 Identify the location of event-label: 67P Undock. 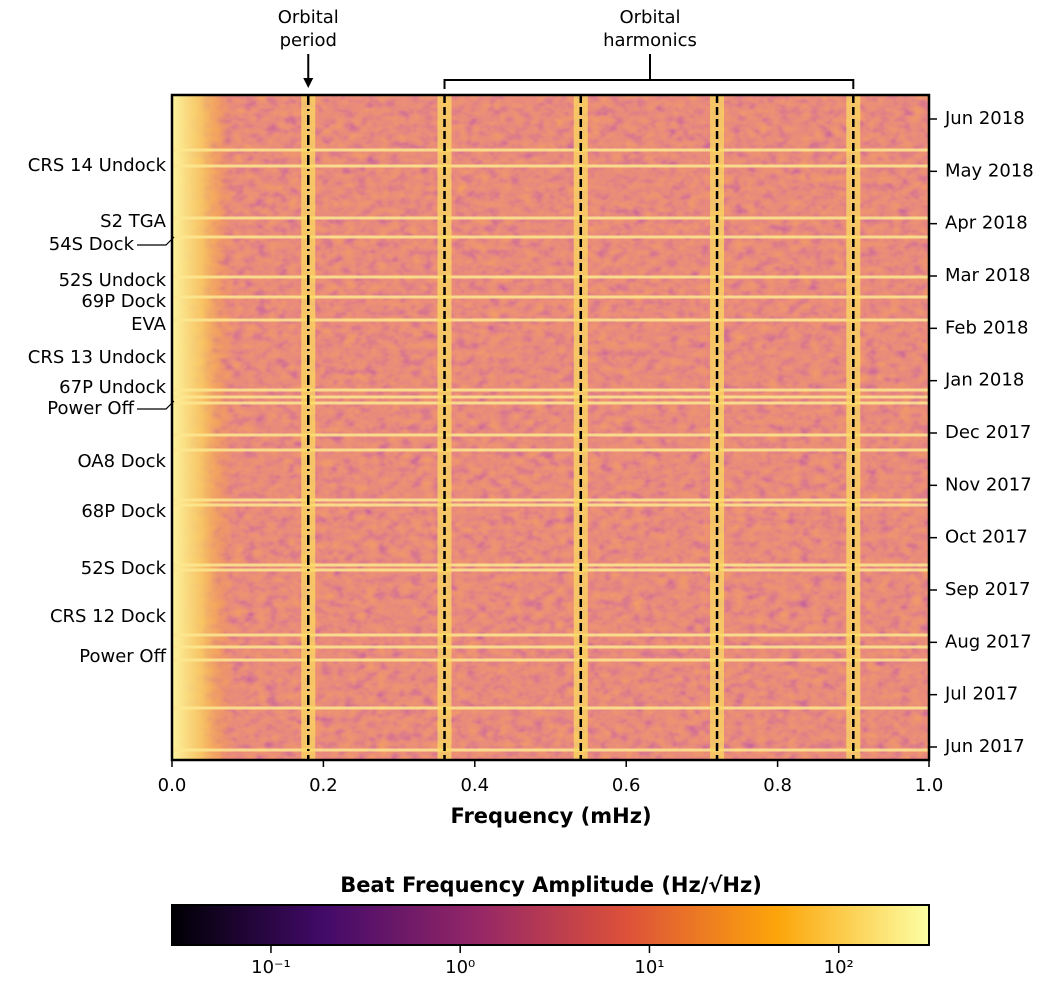
(112, 387).